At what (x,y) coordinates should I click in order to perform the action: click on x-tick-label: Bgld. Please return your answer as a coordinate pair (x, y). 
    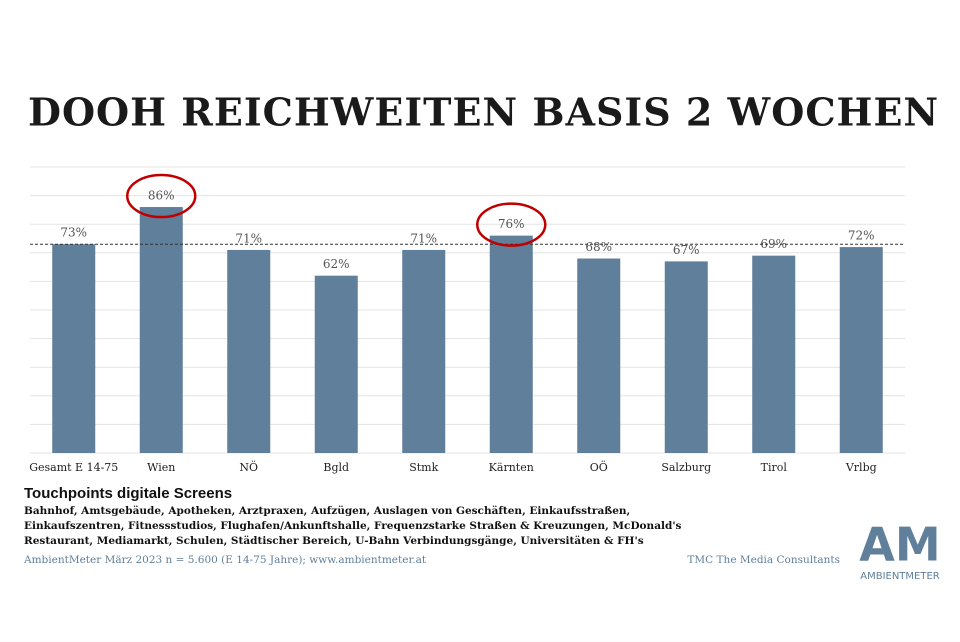
    Looking at the image, I should click on (336, 467).